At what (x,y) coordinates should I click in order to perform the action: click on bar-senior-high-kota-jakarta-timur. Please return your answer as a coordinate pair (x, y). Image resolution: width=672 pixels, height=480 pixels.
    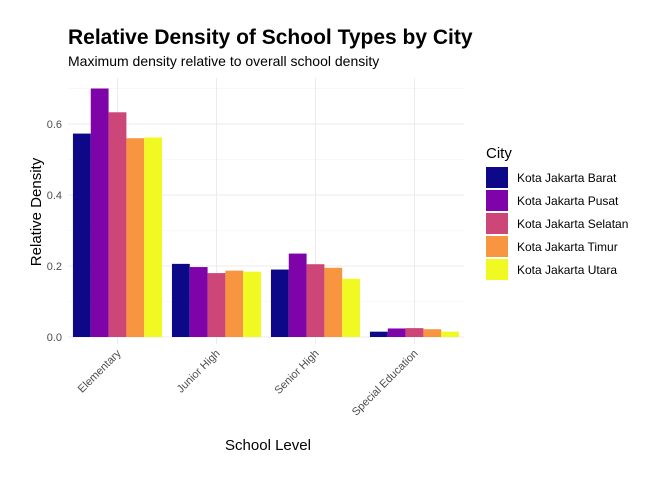
    Looking at the image, I should click on (333, 302).